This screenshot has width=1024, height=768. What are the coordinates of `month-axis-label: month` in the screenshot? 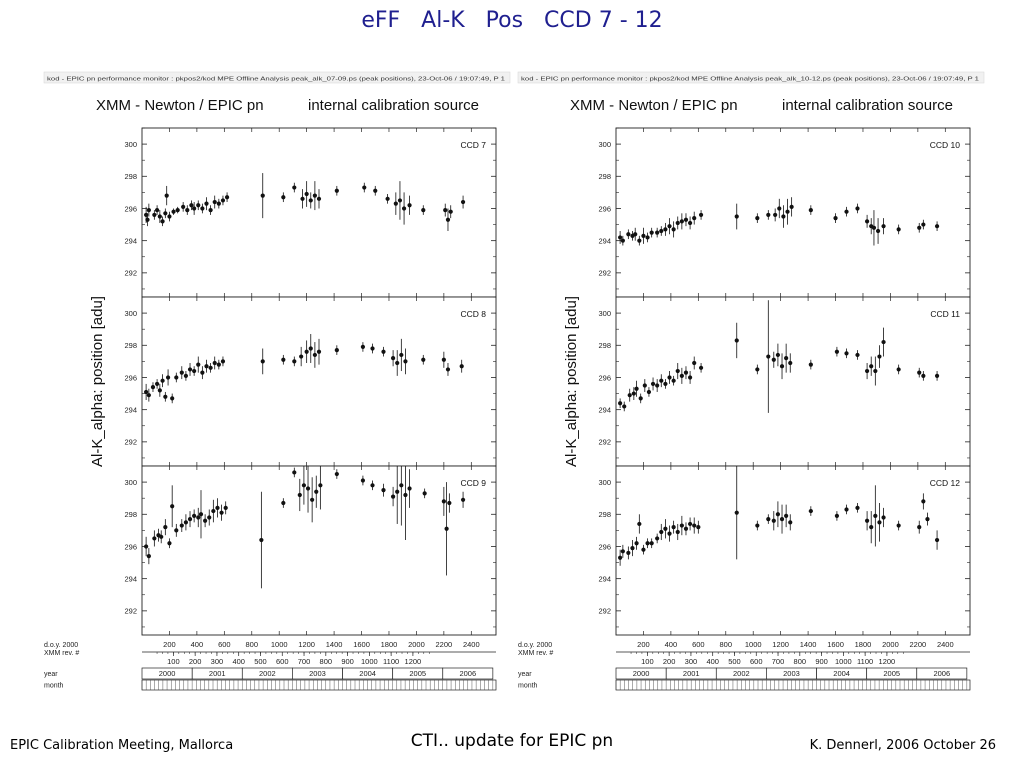 It's located at (528, 686).